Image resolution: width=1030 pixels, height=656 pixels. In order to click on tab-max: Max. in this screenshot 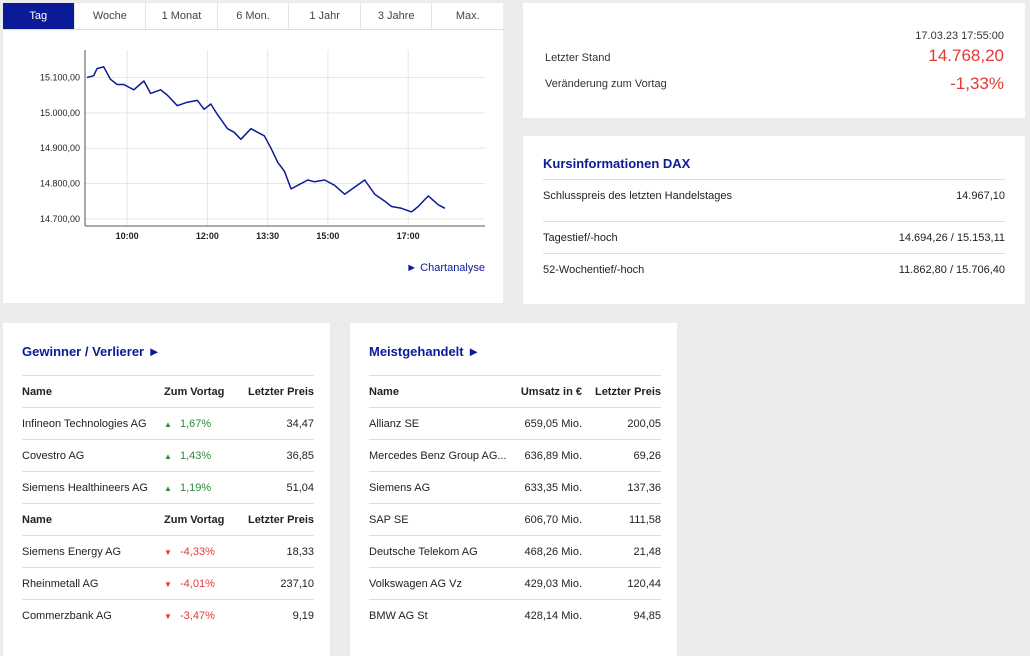, I will do `click(467, 16)`.